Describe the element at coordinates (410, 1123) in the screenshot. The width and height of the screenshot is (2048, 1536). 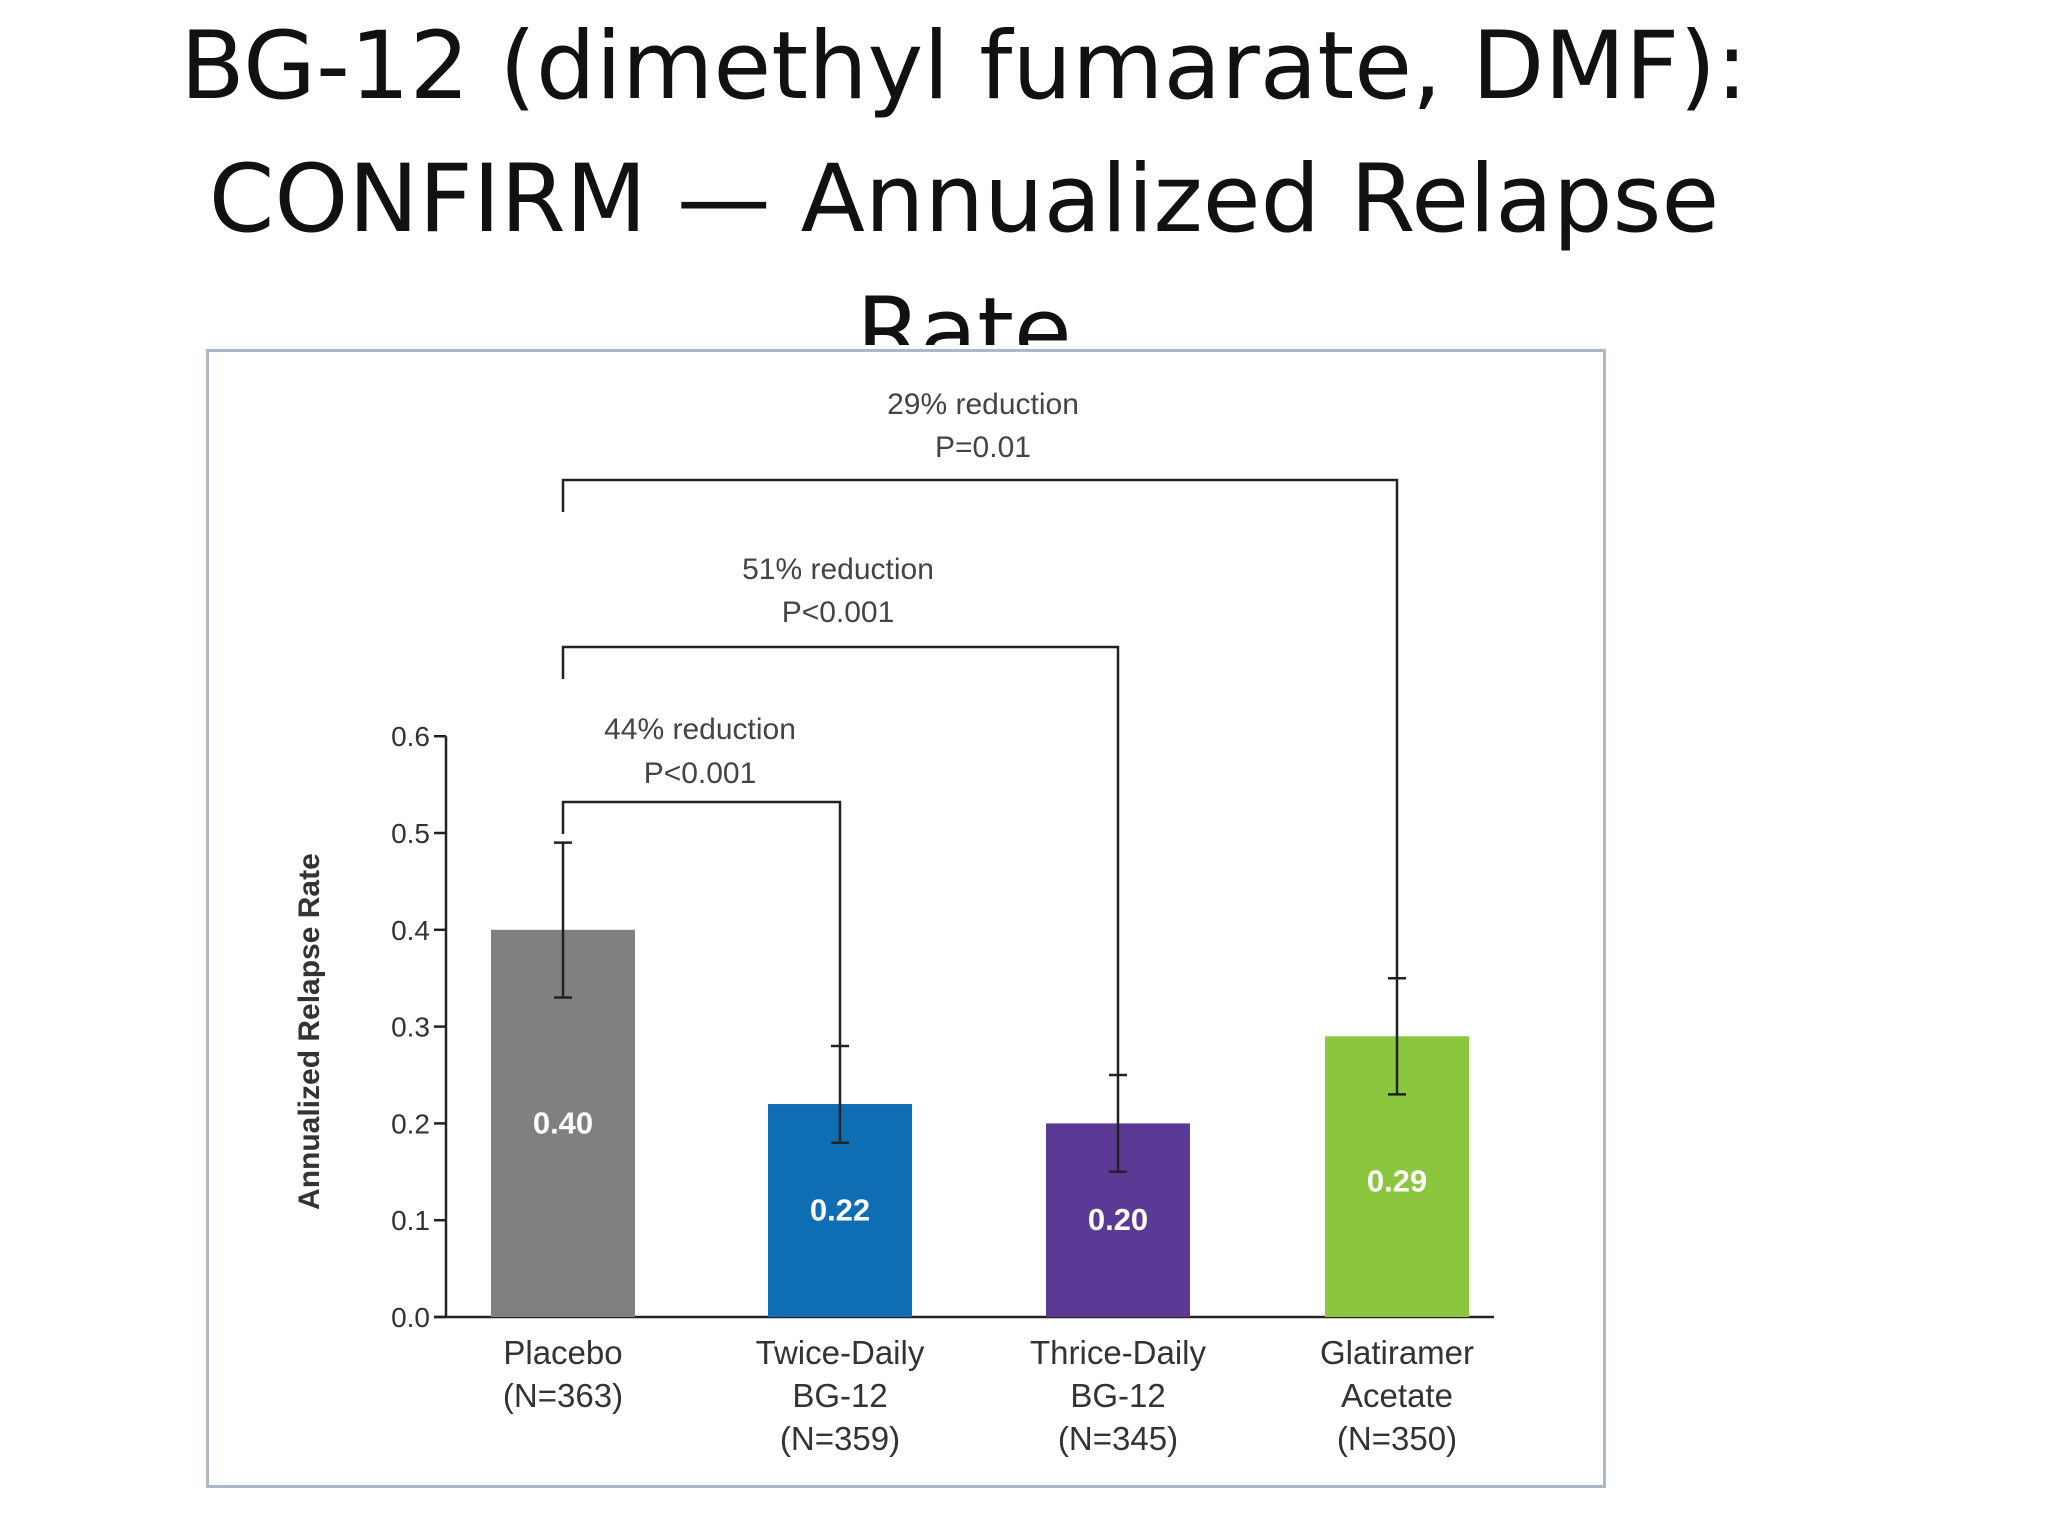
I see `y-tick-label: 0.2` at that location.